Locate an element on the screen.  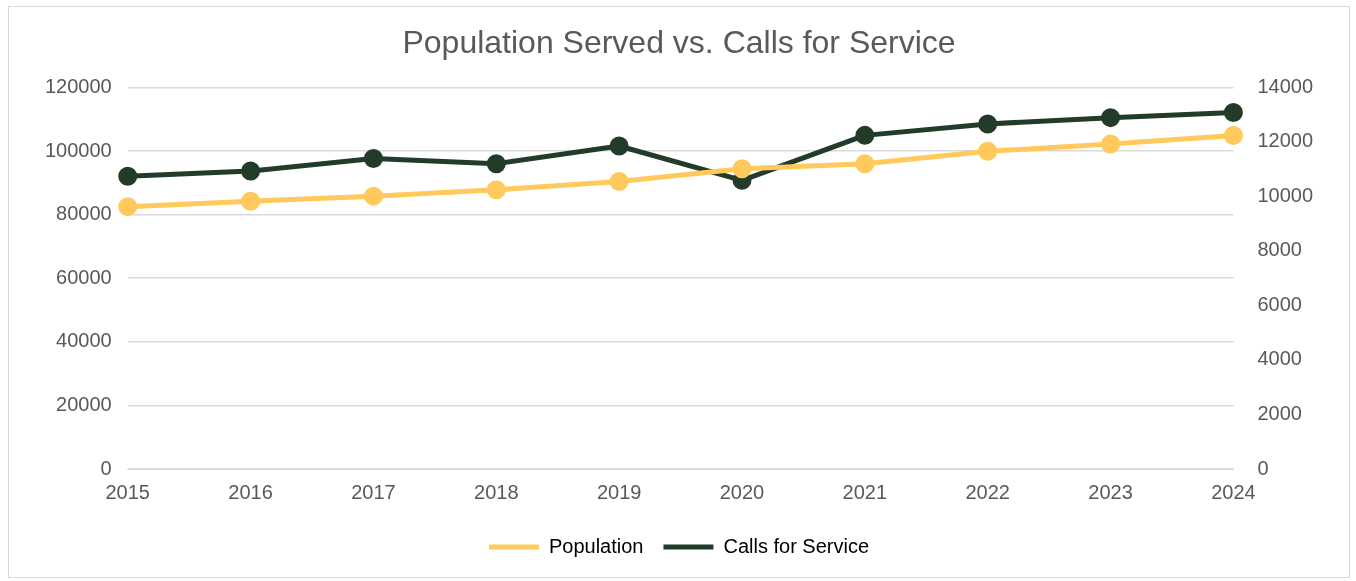
y-tick-label: 0 is located at coordinates (106, 467).